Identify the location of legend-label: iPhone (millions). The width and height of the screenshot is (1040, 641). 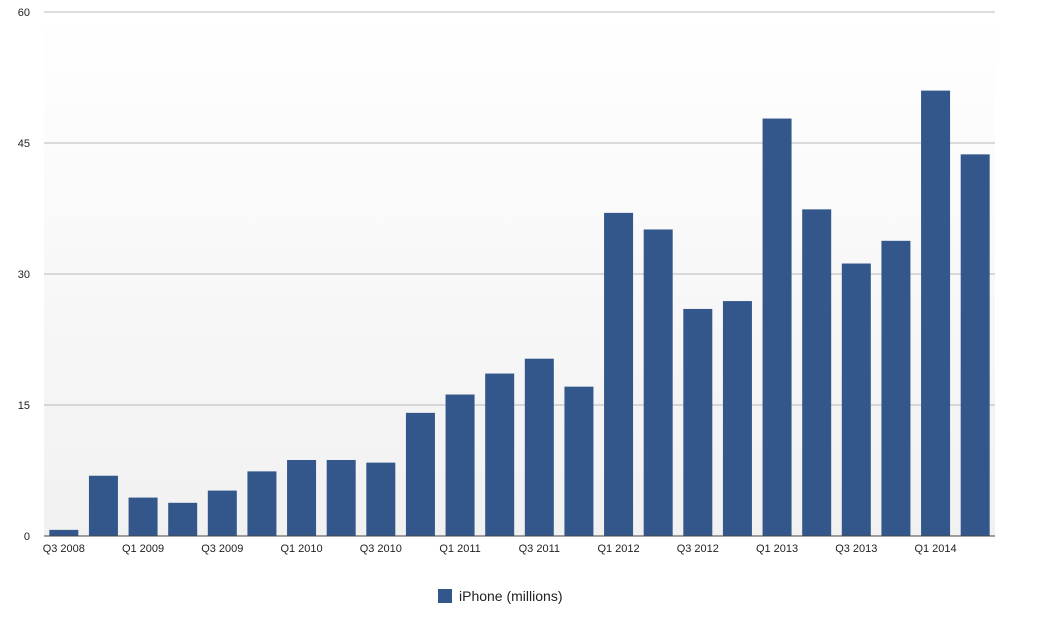
(511, 596).